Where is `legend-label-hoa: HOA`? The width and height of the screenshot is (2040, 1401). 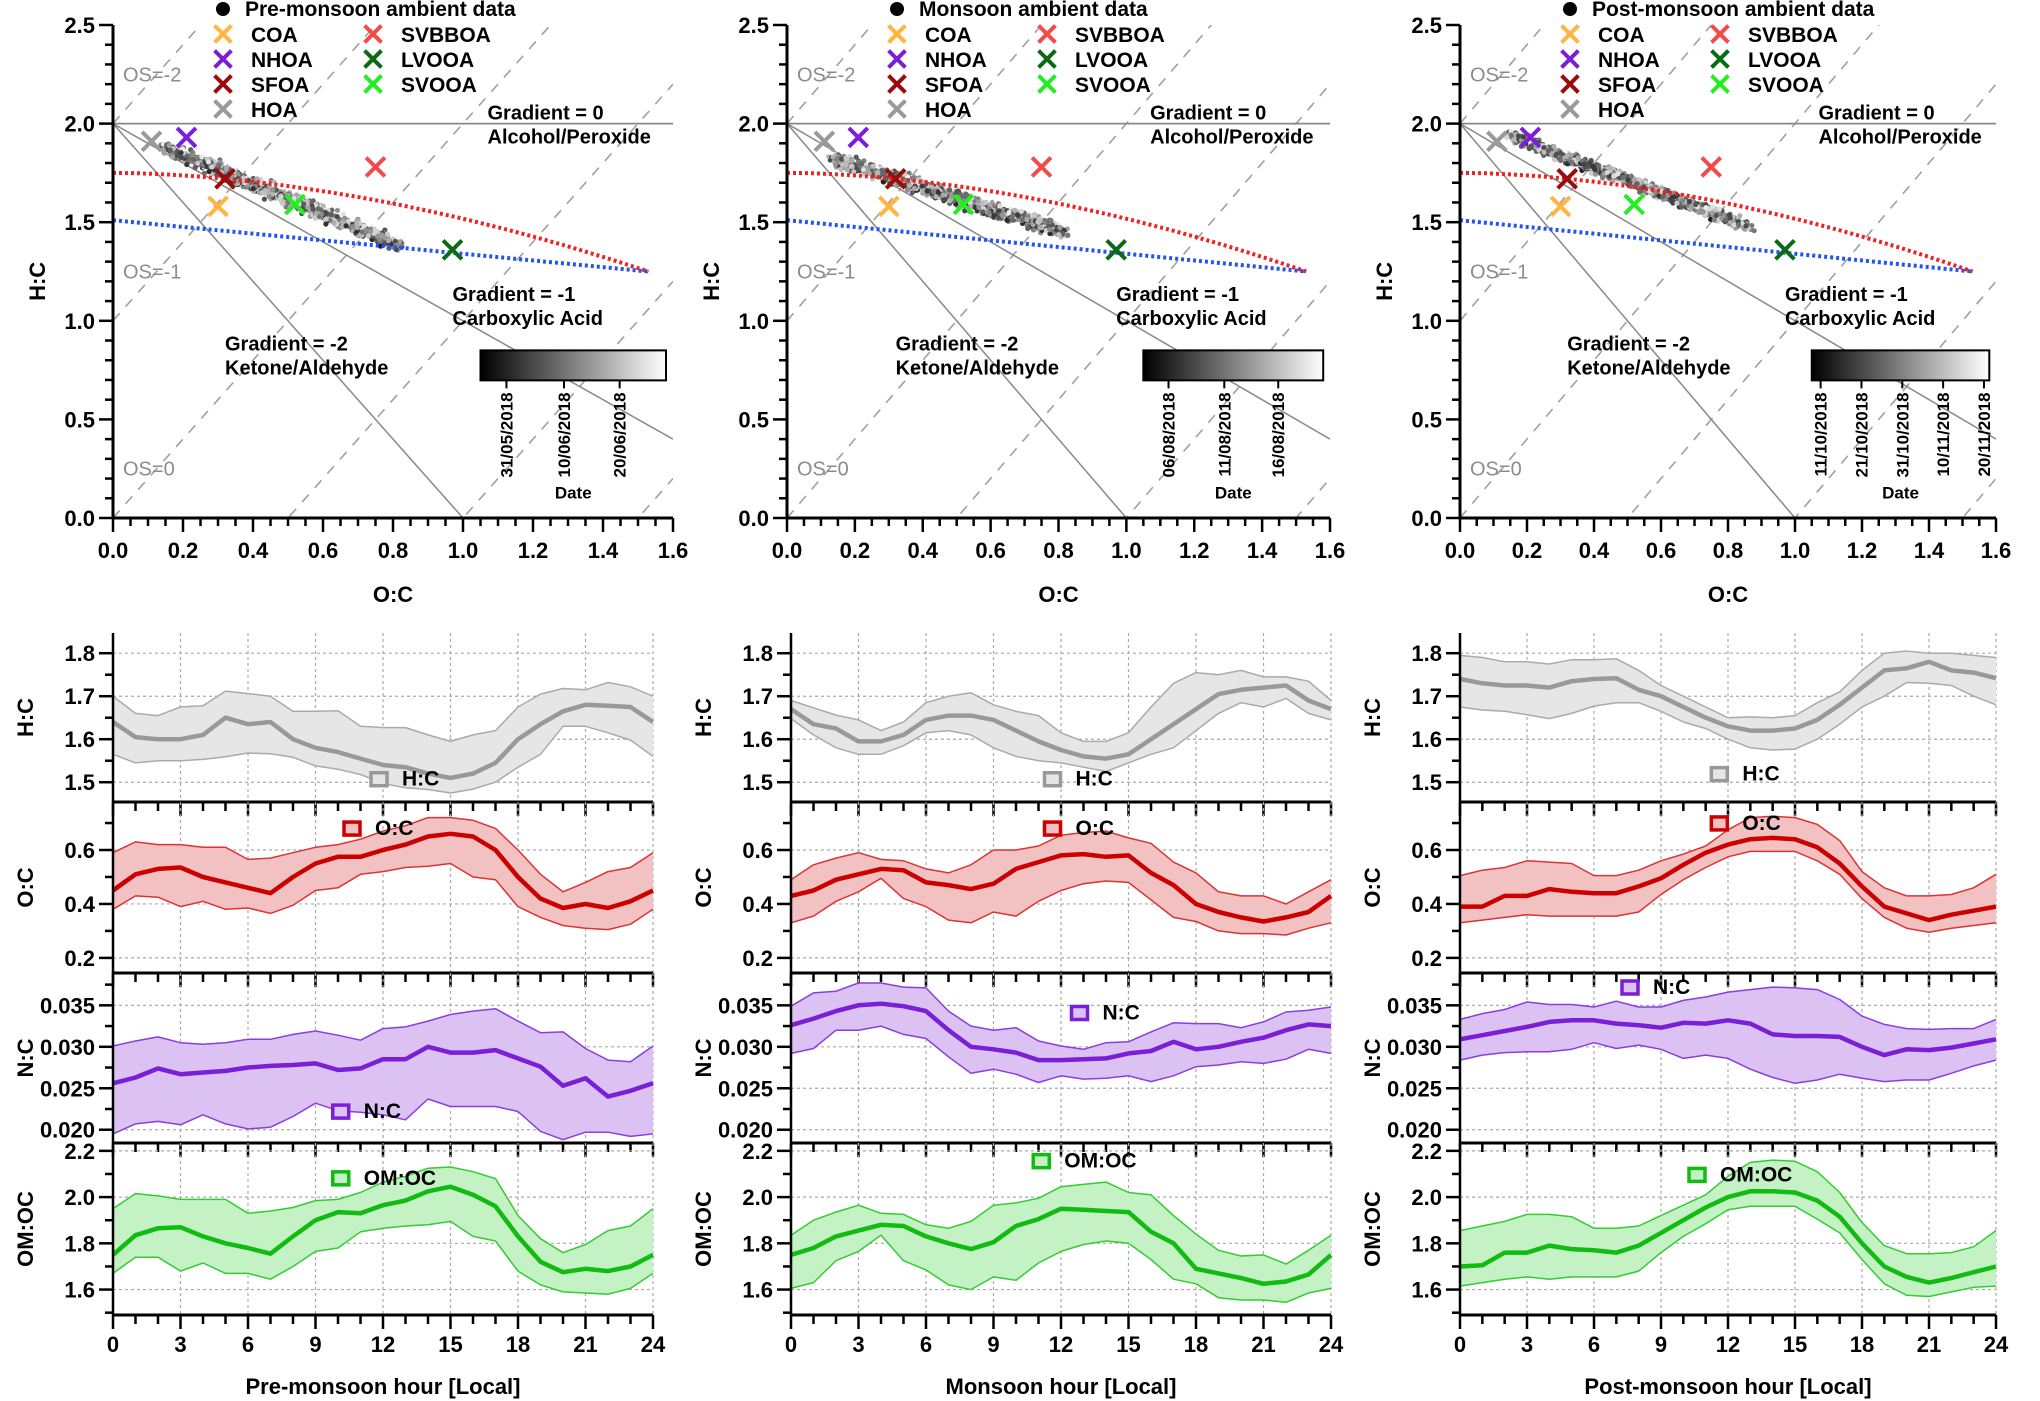
legend-label-hoa: HOA is located at coordinates (1621, 110).